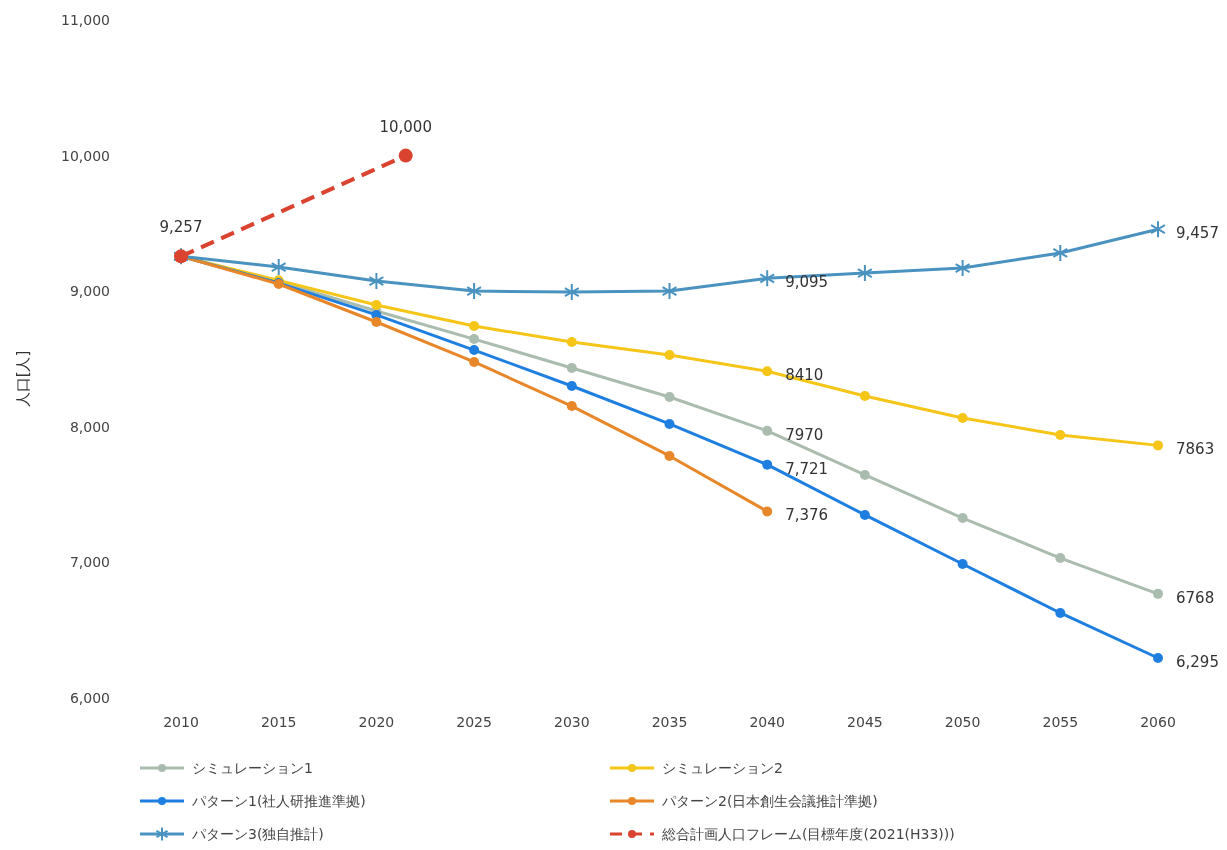 This screenshot has height=850, width=1227. What do you see at coordinates (405, 126) in the screenshot?
I see `data-label: 10,000` at bounding box center [405, 126].